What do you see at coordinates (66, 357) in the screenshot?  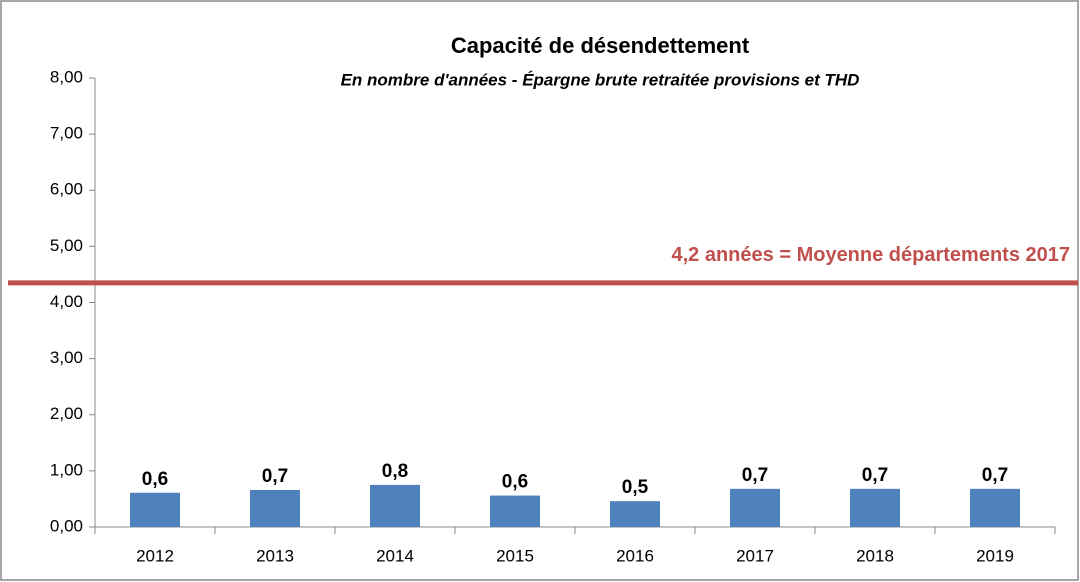 I see `y-tick-label: 3,00` at bounding box center [66, 357].